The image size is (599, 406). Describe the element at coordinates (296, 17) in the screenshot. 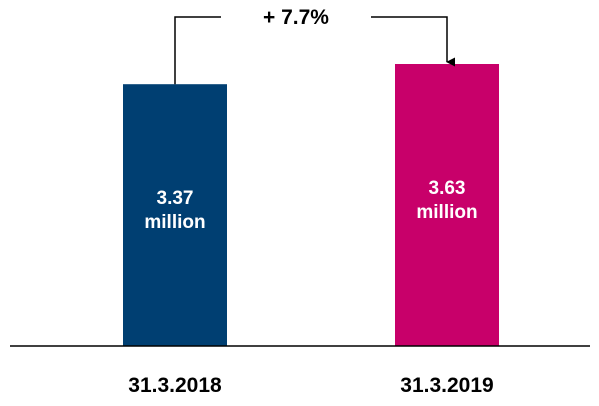

I see `annotation: + 7.7%` at that location.